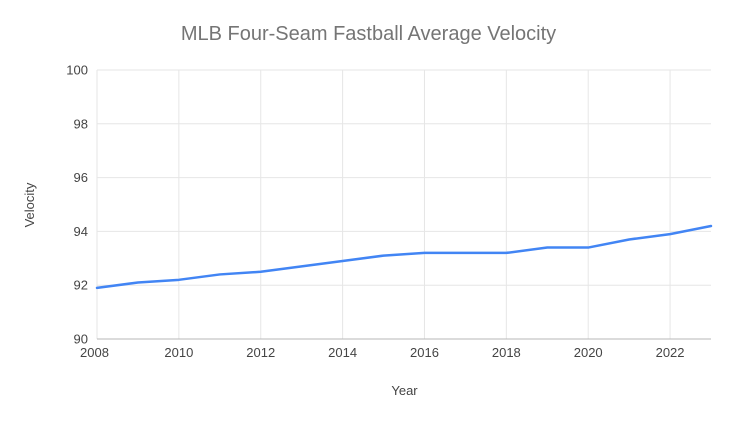 The height and width of the screenshot is (421, 737). Describe the element at coordinates (77, 70) in the screenshot. I see `y-tick-label: 100` at that location.